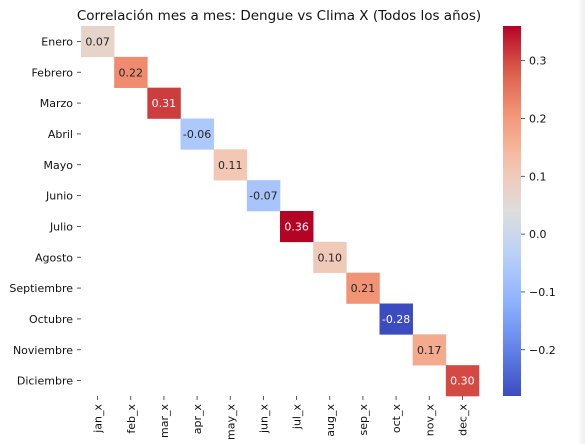 Image resolution: width=585 pixels, height=444 pixels. I want to click on row-label: Junio, so click(59, 196).